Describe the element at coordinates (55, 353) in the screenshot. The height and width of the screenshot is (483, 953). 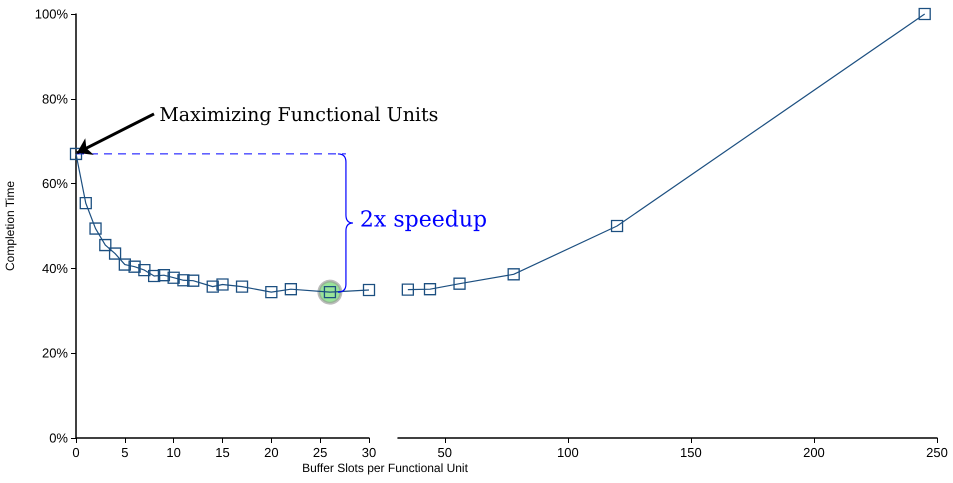
I see `y-tick-label: 20%` at that location.